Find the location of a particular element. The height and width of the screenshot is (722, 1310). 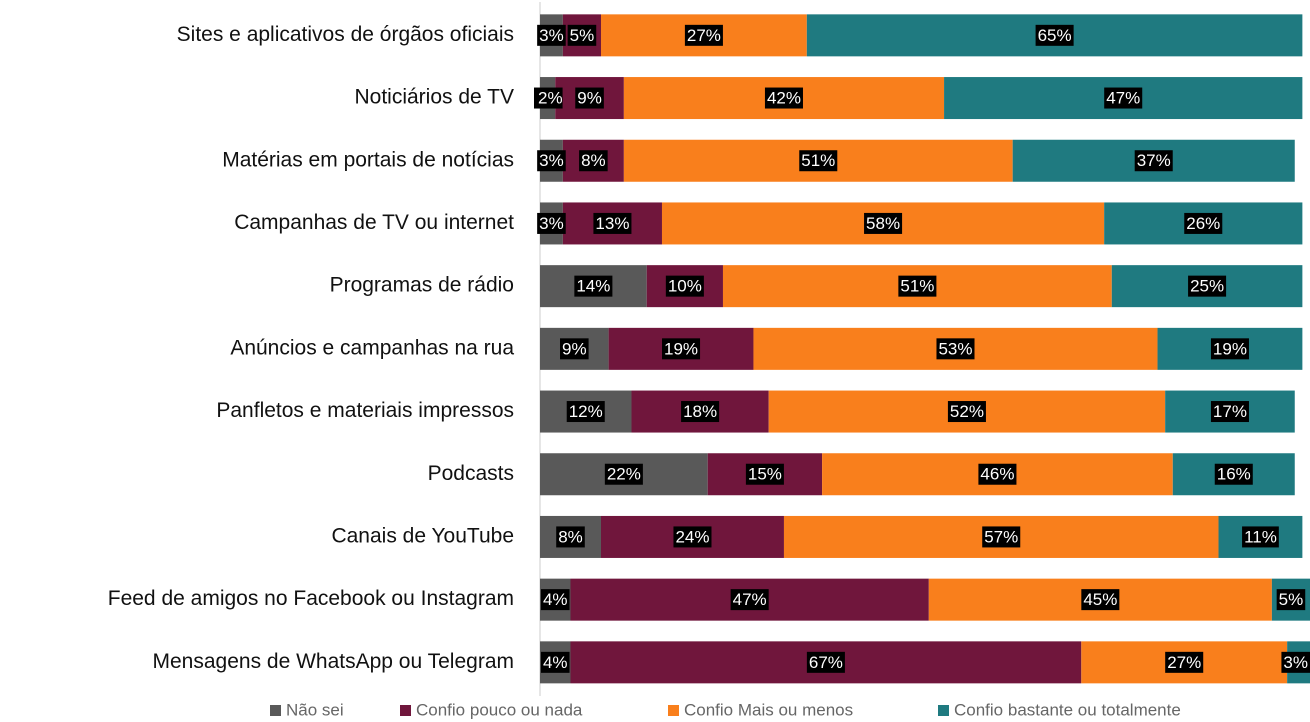

data-label: 4% is located at coordinates (555, 662).